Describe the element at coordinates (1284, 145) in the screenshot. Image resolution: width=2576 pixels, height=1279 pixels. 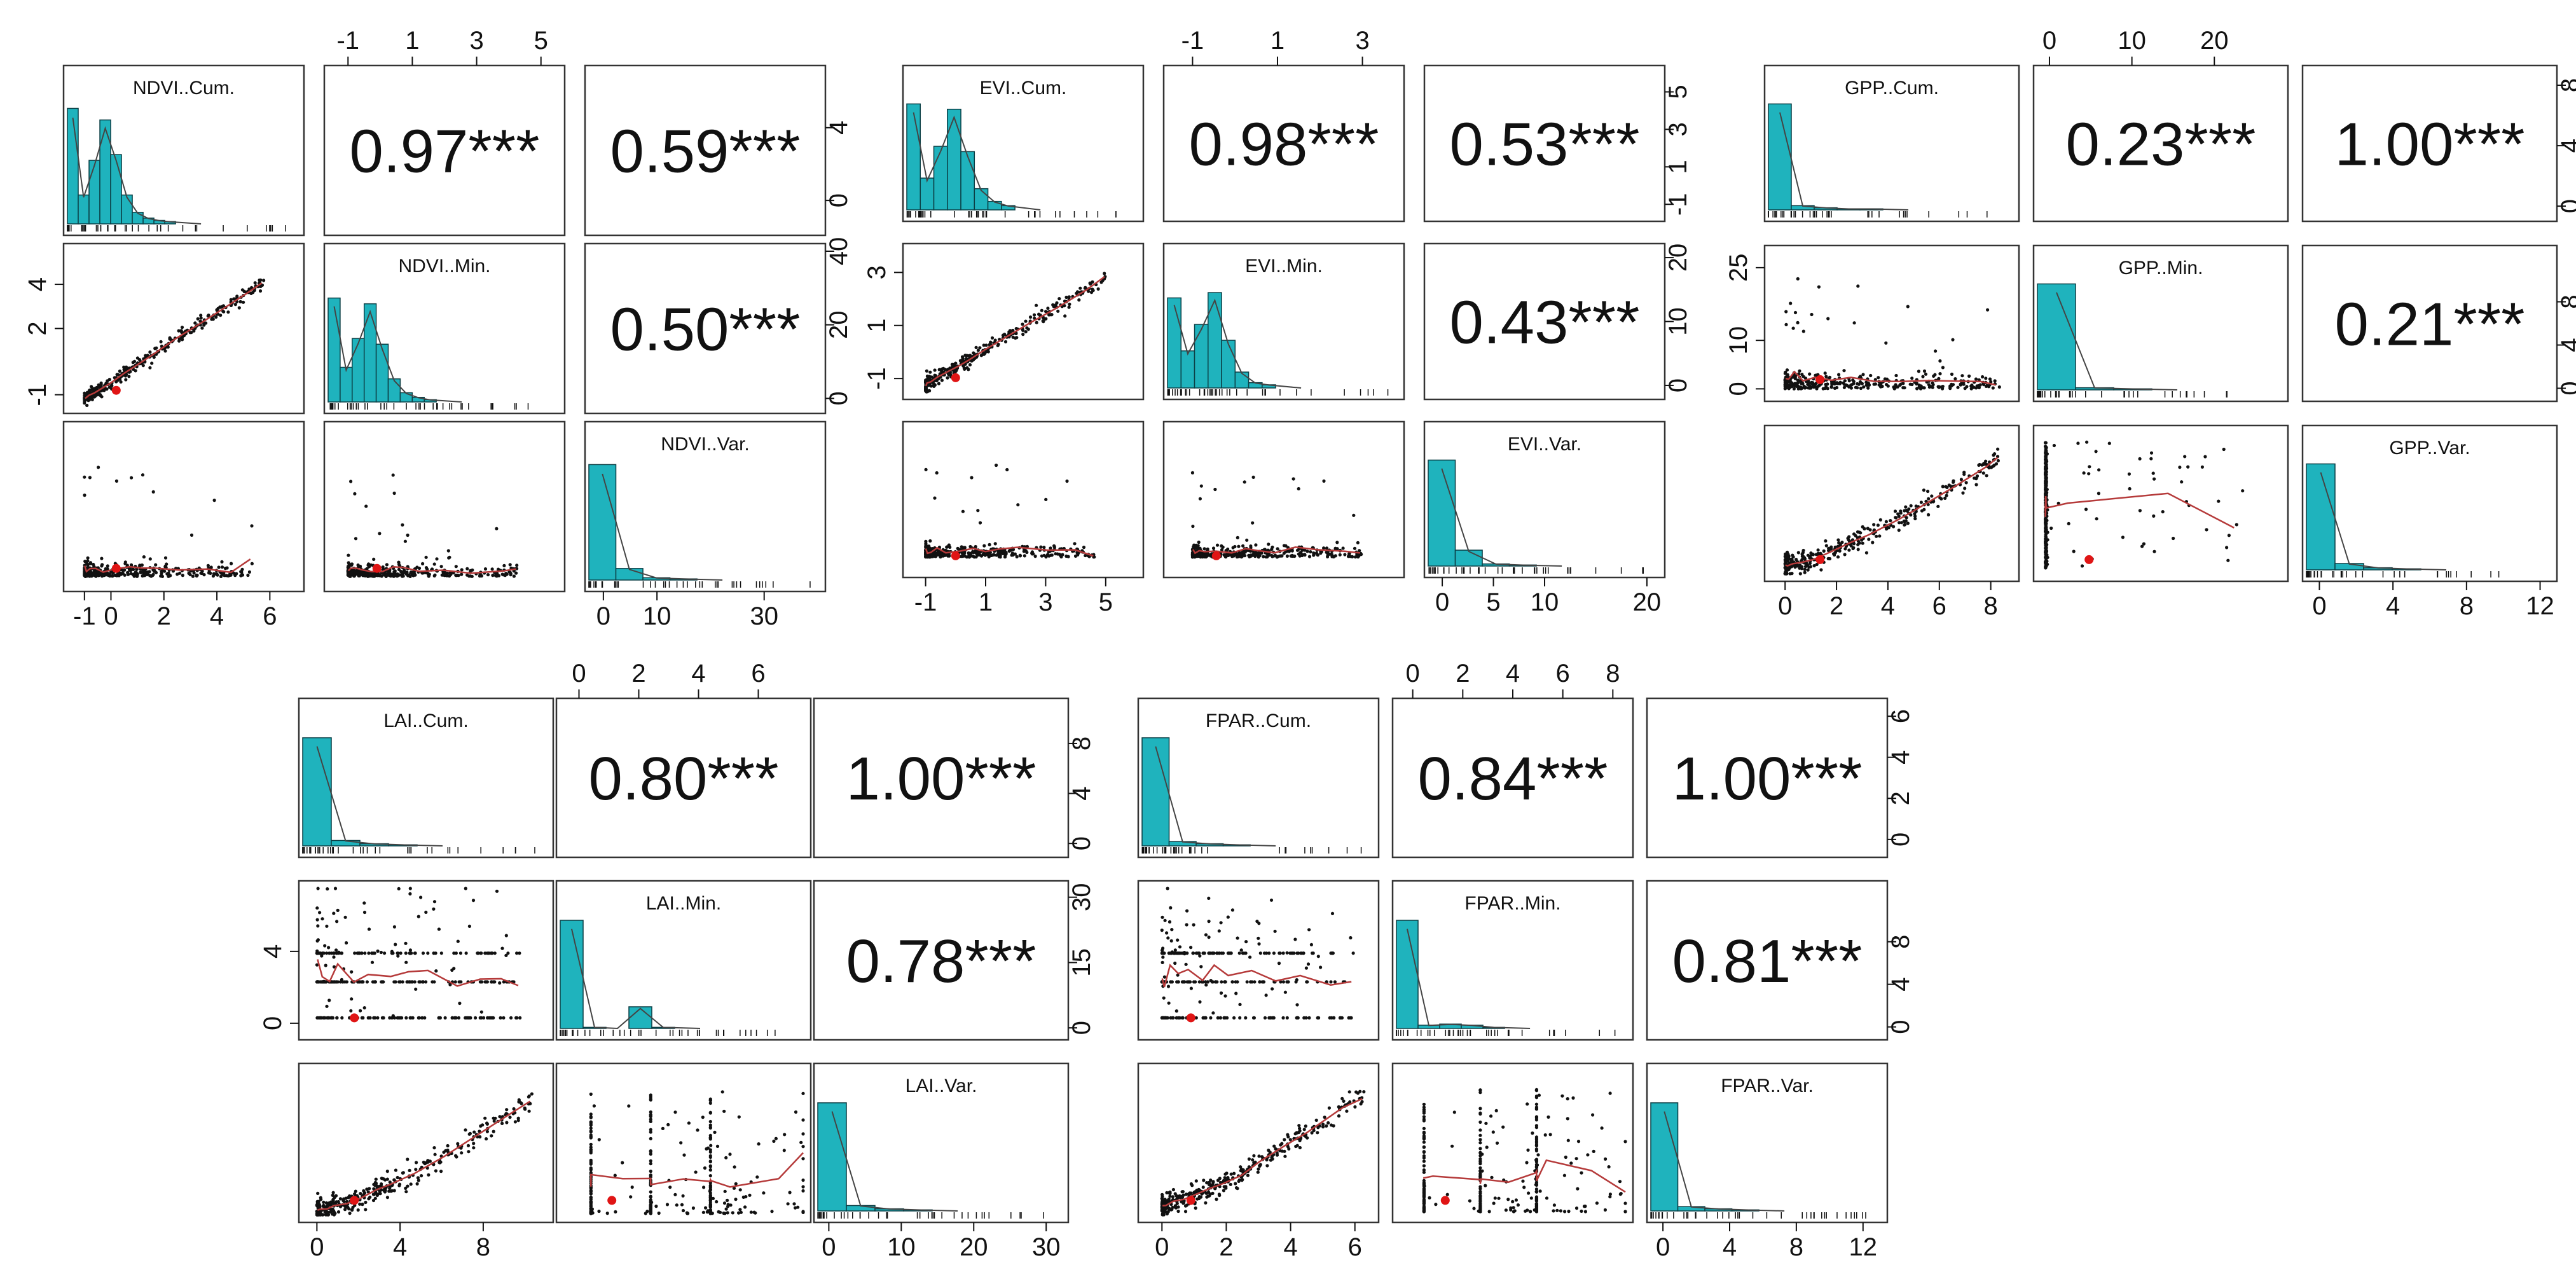
I see `correlation-value: 0.98***` at that location.